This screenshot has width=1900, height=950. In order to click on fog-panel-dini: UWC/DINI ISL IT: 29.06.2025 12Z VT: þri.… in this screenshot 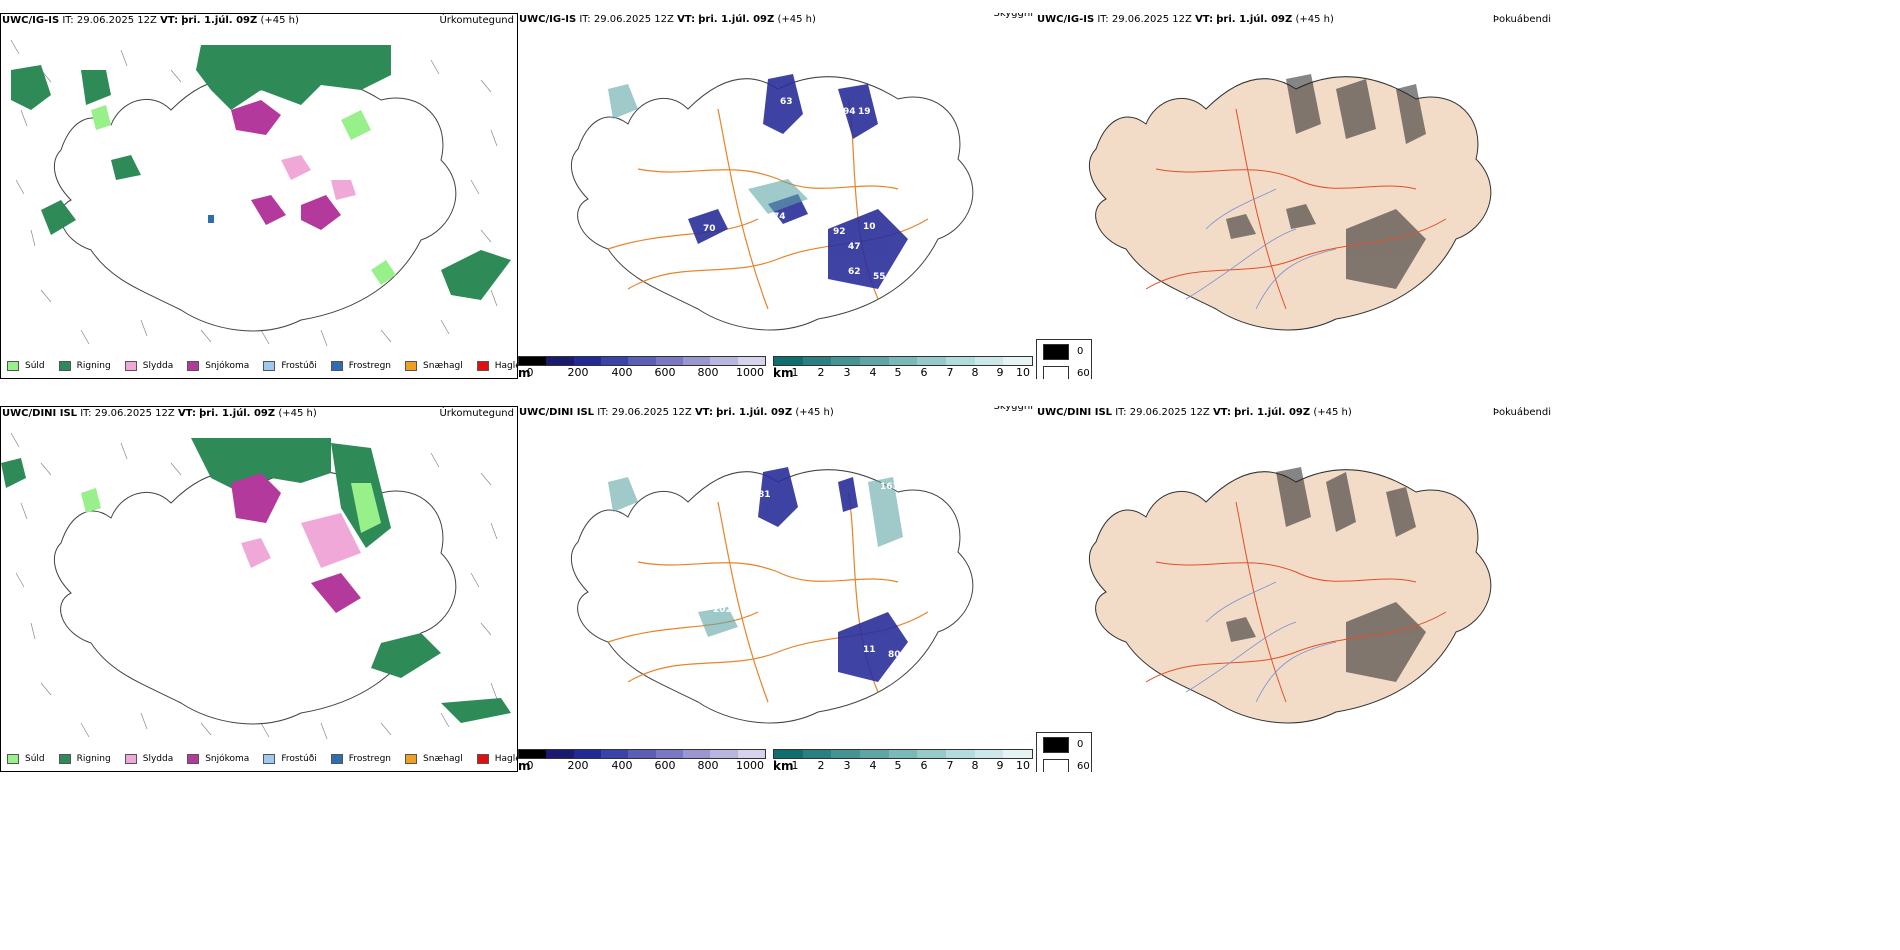, I will do `click(1295, 589)`.